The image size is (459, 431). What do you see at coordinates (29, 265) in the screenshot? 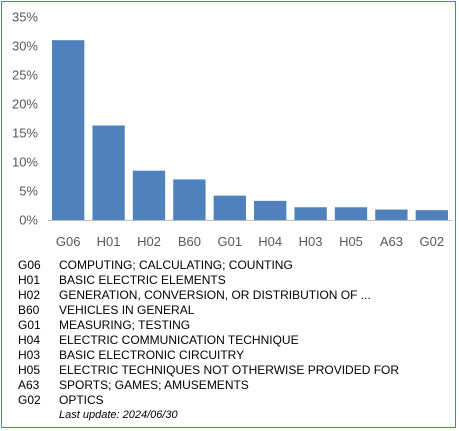
I see `legend-code: G06` at bounding box center [29, 265].